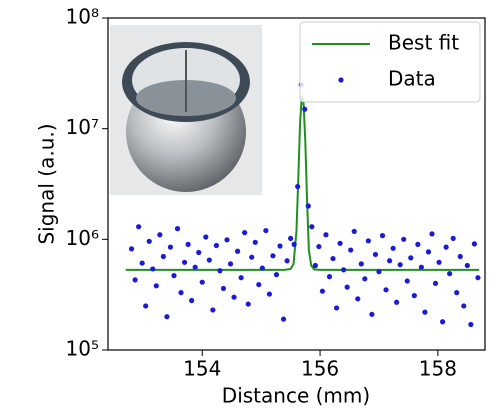 Image resolution: width=493 pixels, height=411 pixels. What do you see at coordinates (47, 183) in the screenshot?
I see `y-axis-label: Signal (a.u.)` at bounding box center [47, 183].